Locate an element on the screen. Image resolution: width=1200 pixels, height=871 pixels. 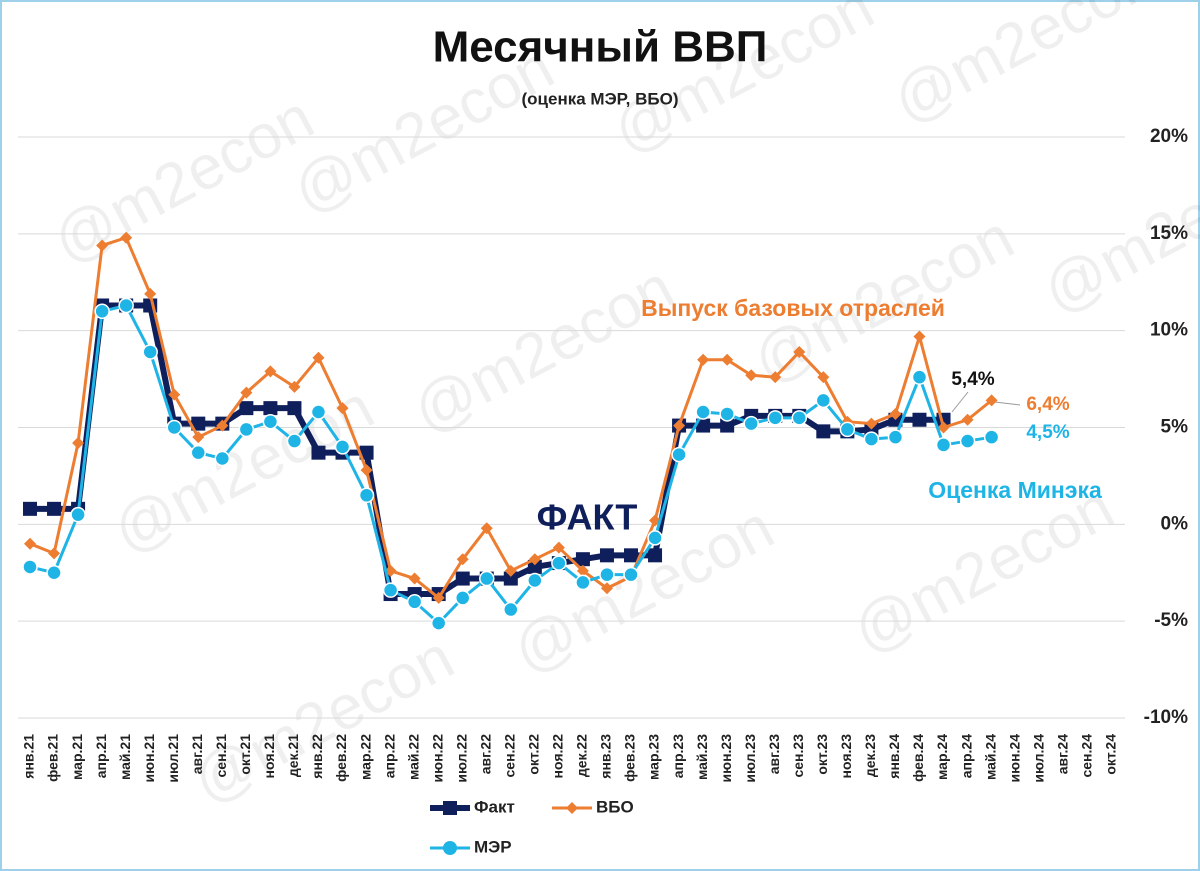
x-tick-label: янв.21 is located at coordinates (29, 756).